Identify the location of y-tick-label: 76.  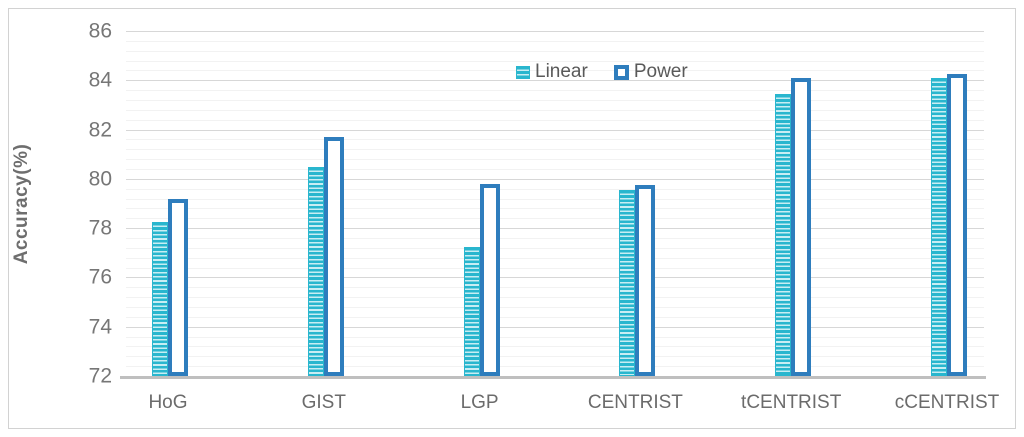
(100, 277).